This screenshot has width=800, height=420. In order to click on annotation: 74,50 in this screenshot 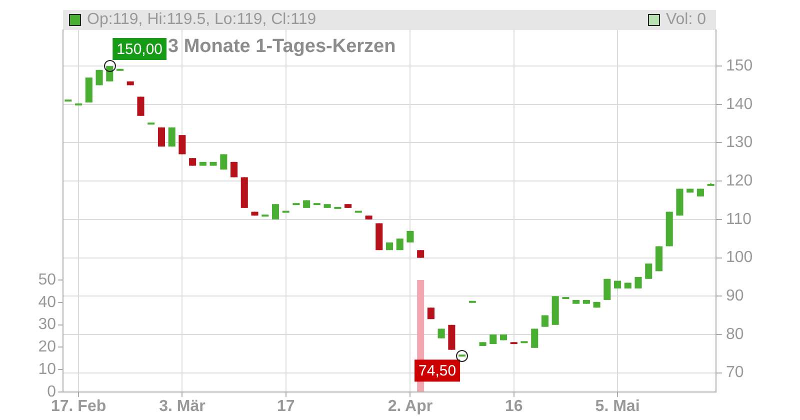, I will do `click(437, 371)`.